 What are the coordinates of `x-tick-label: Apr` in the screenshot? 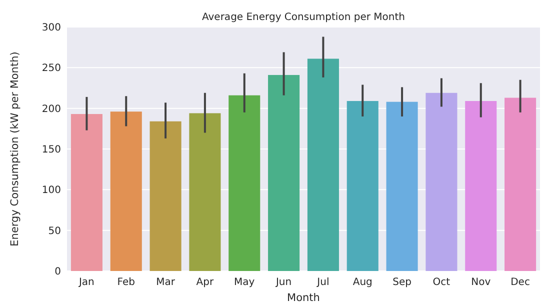 It's located at (205, 282).